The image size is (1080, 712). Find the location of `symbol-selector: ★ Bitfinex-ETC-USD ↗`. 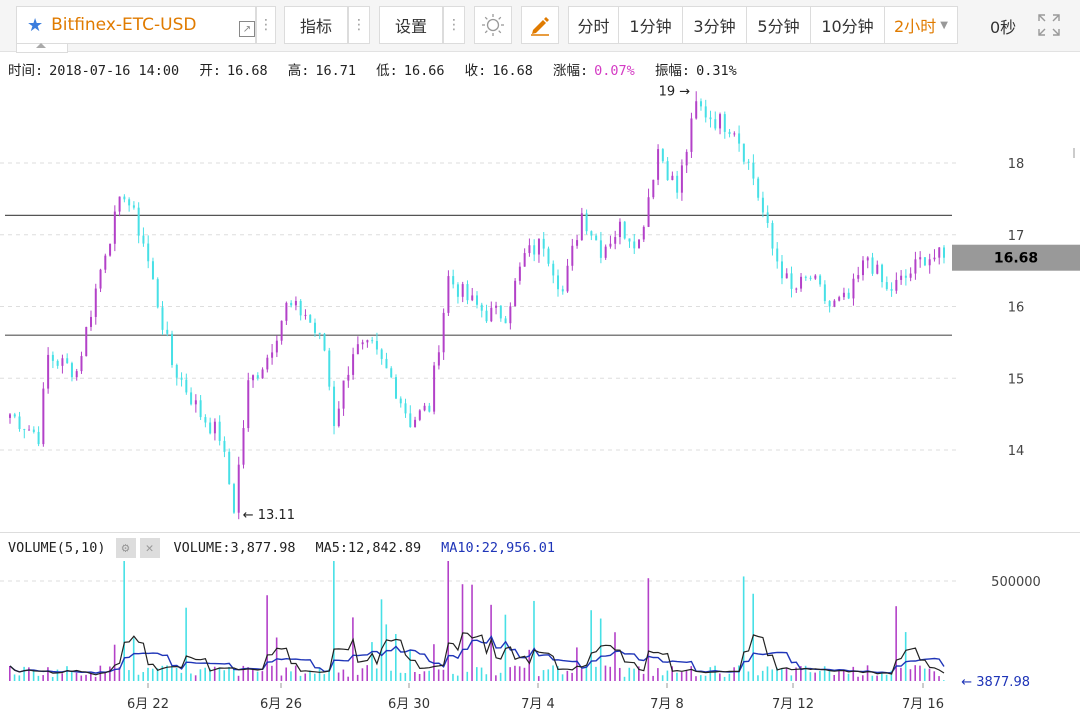

symbol-selector: ★ Bitfinex-ETC-USD ↗ is located at coordinates (136, 25).